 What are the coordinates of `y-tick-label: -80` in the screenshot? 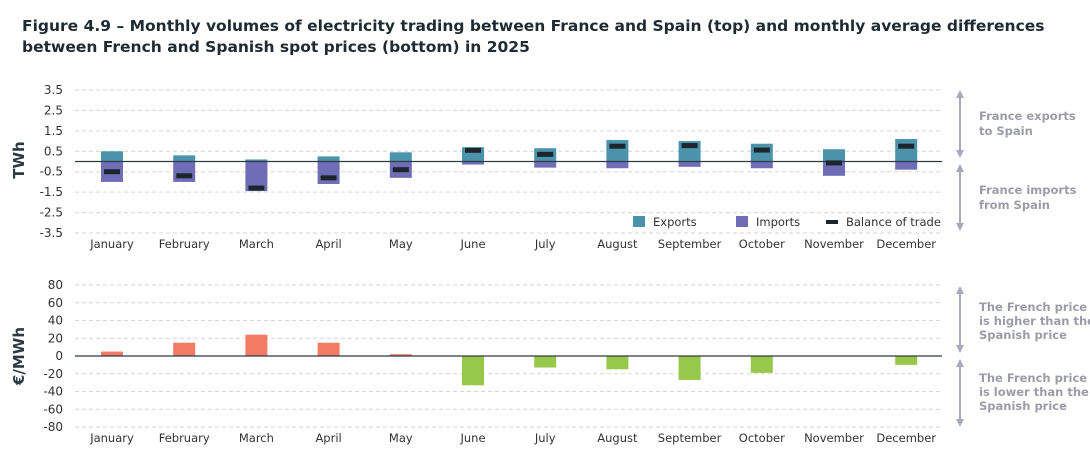 It's located at (53, 427).